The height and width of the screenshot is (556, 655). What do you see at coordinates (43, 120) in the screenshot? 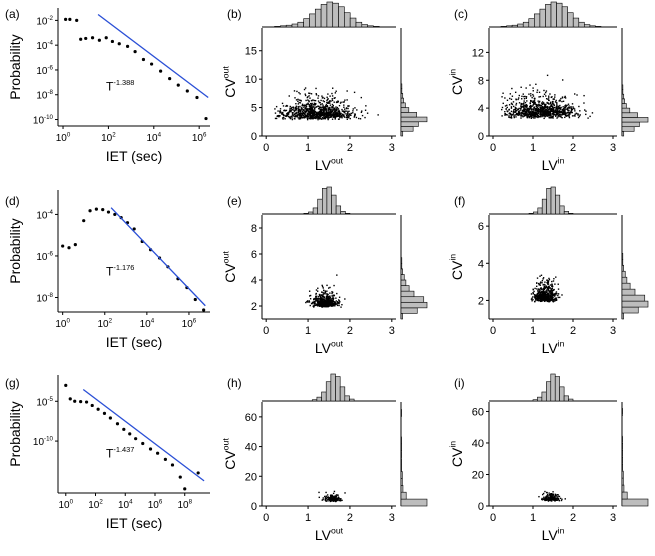
I see `y-tick-label: 10-10` at bounding box center [43, 120].